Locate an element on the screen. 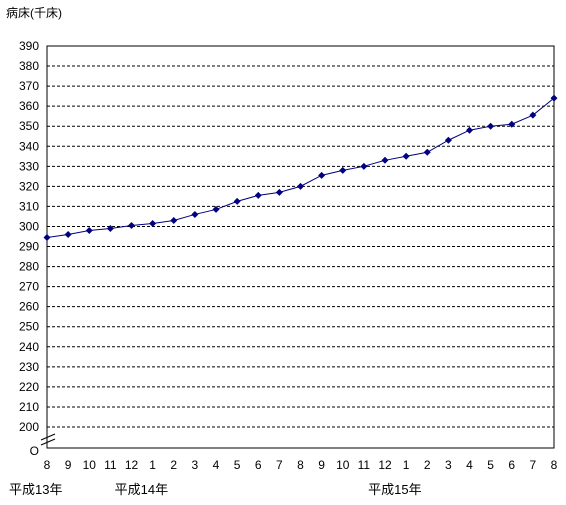  y-tick-label: 220 is located at coordinates (29, 387).